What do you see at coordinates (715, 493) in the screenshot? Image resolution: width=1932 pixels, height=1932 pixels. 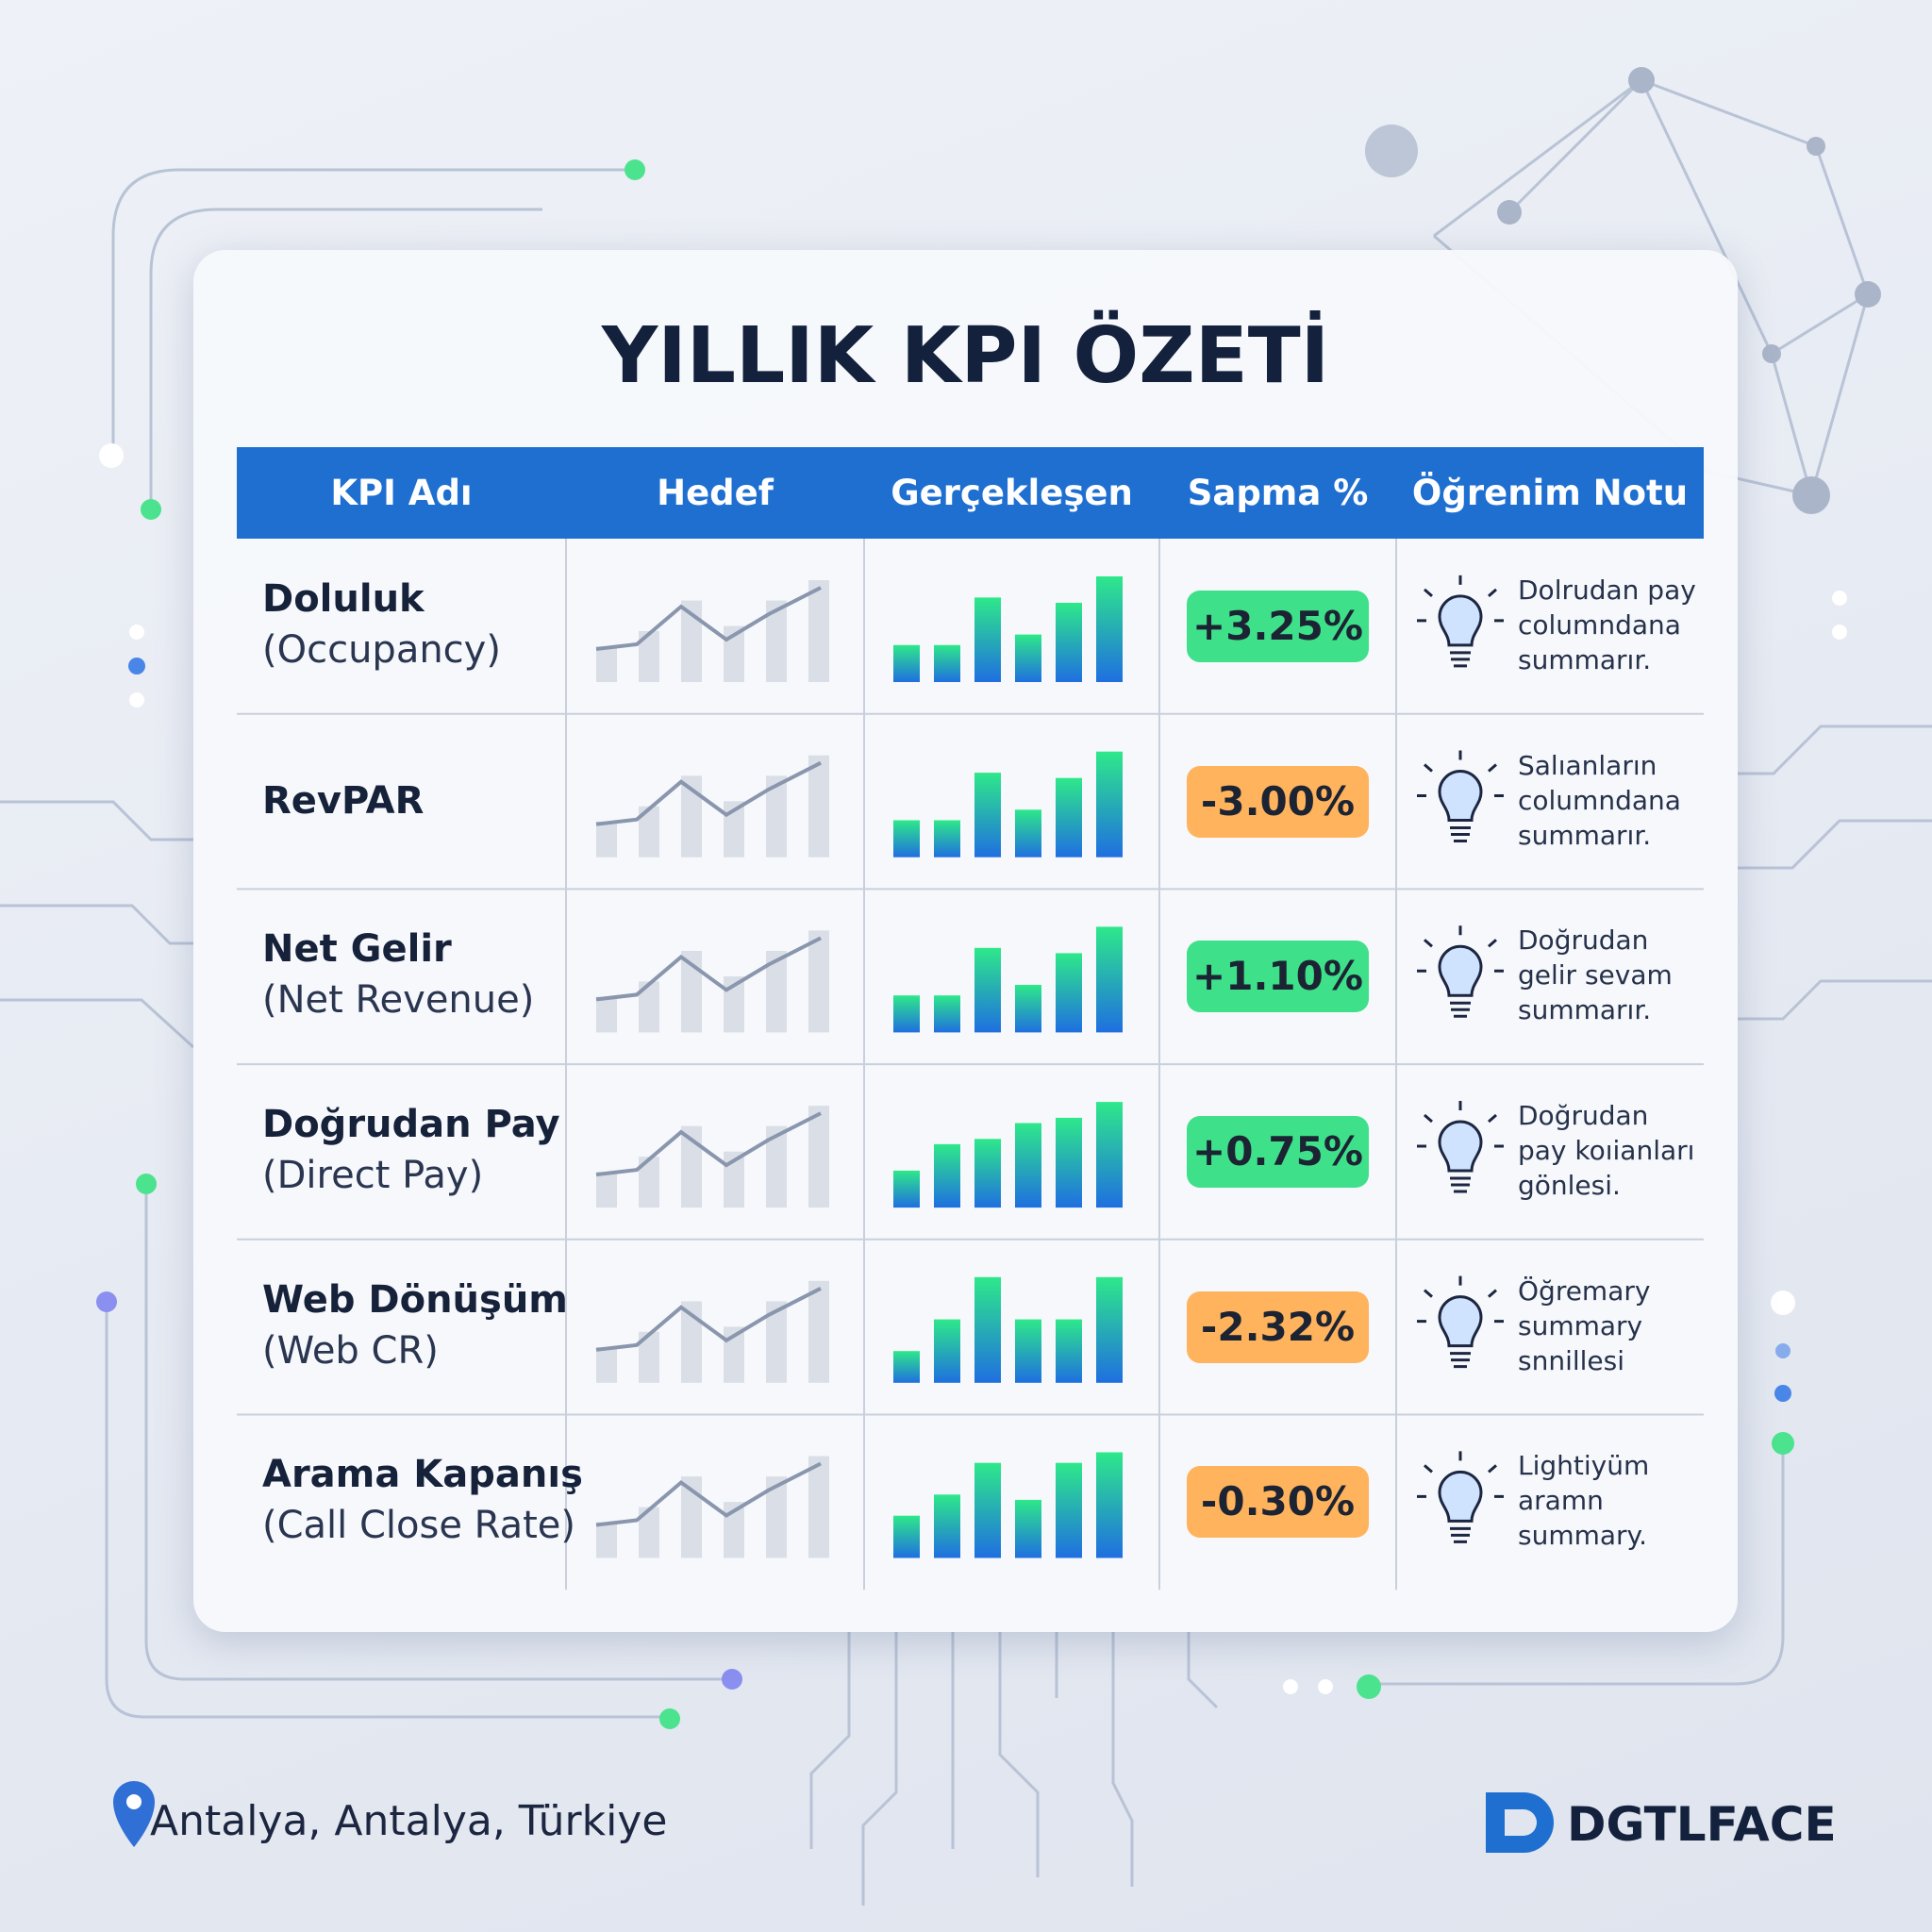 I see `column-header: Hedef` at bounding box center [715, 493].